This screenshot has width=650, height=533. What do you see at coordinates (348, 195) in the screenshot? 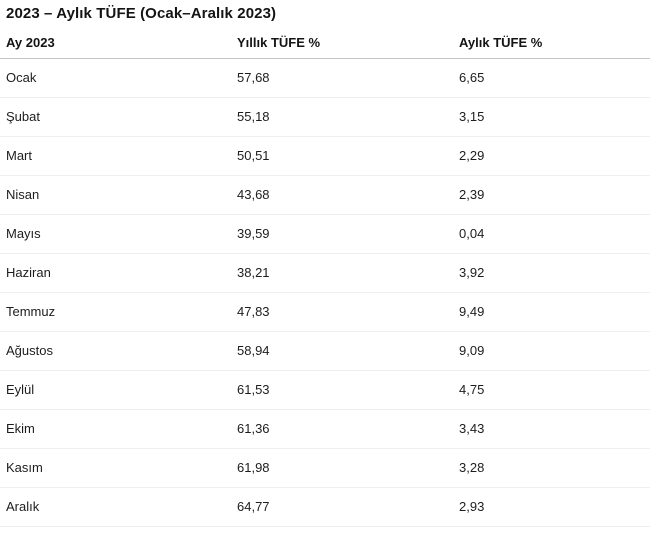
I see `annual-tufe-cell: 43,68` at bounding box center [348, 195].